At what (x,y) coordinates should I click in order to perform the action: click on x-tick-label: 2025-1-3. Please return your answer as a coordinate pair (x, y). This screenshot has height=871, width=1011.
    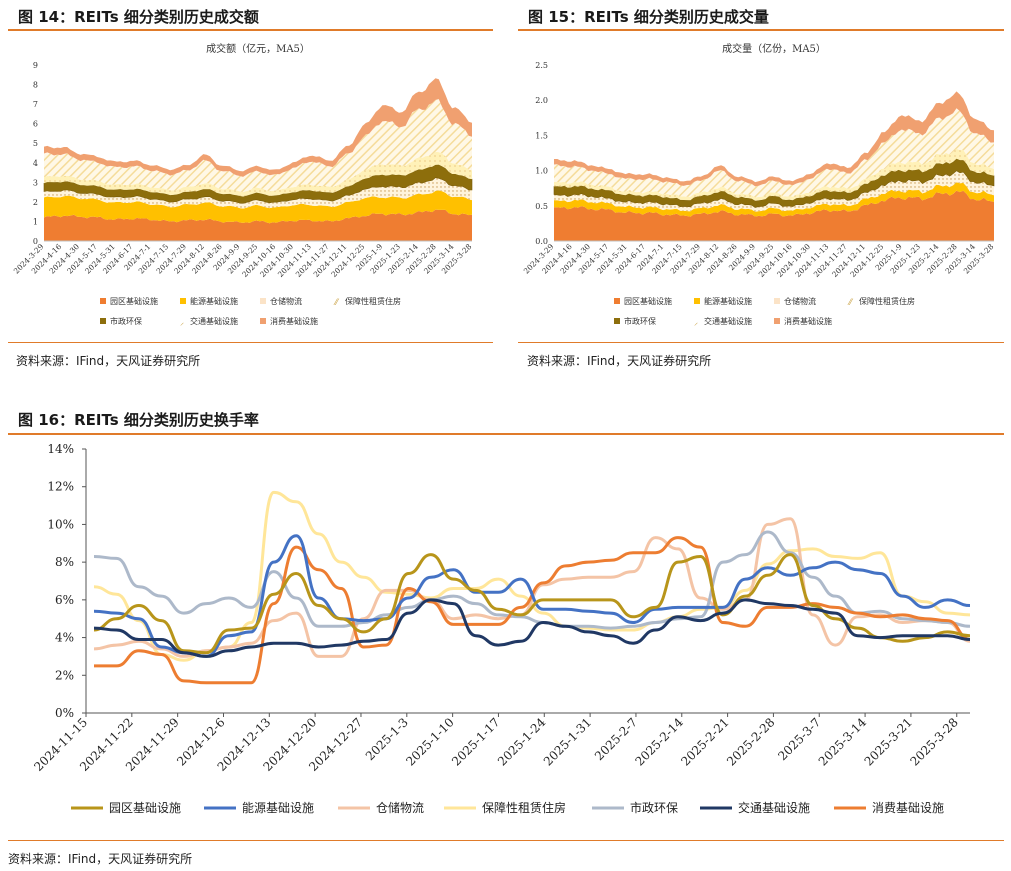
    Looking at the image, I should click on (387, 739).